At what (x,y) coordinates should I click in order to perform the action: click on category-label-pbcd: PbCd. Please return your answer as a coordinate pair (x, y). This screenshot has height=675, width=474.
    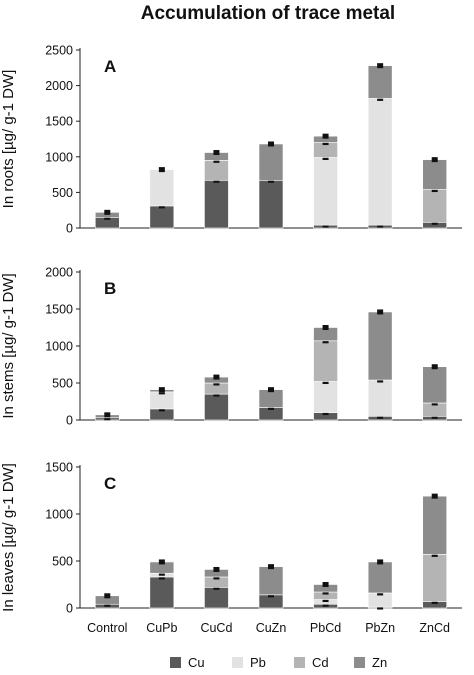
    Looking at the image, I should click on (325, 628).